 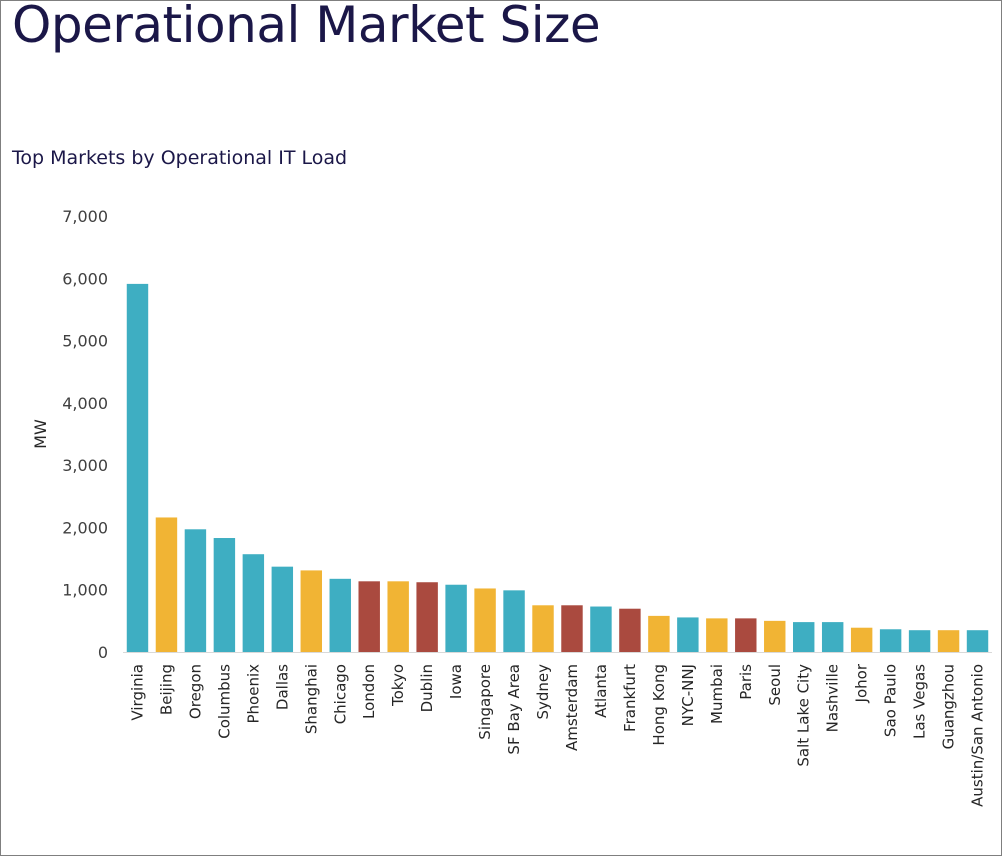 What do you see at coordinates (85, 590) in the screenshot?
I see `y-tick-label: 1,000` at bounding box center [85, 590].